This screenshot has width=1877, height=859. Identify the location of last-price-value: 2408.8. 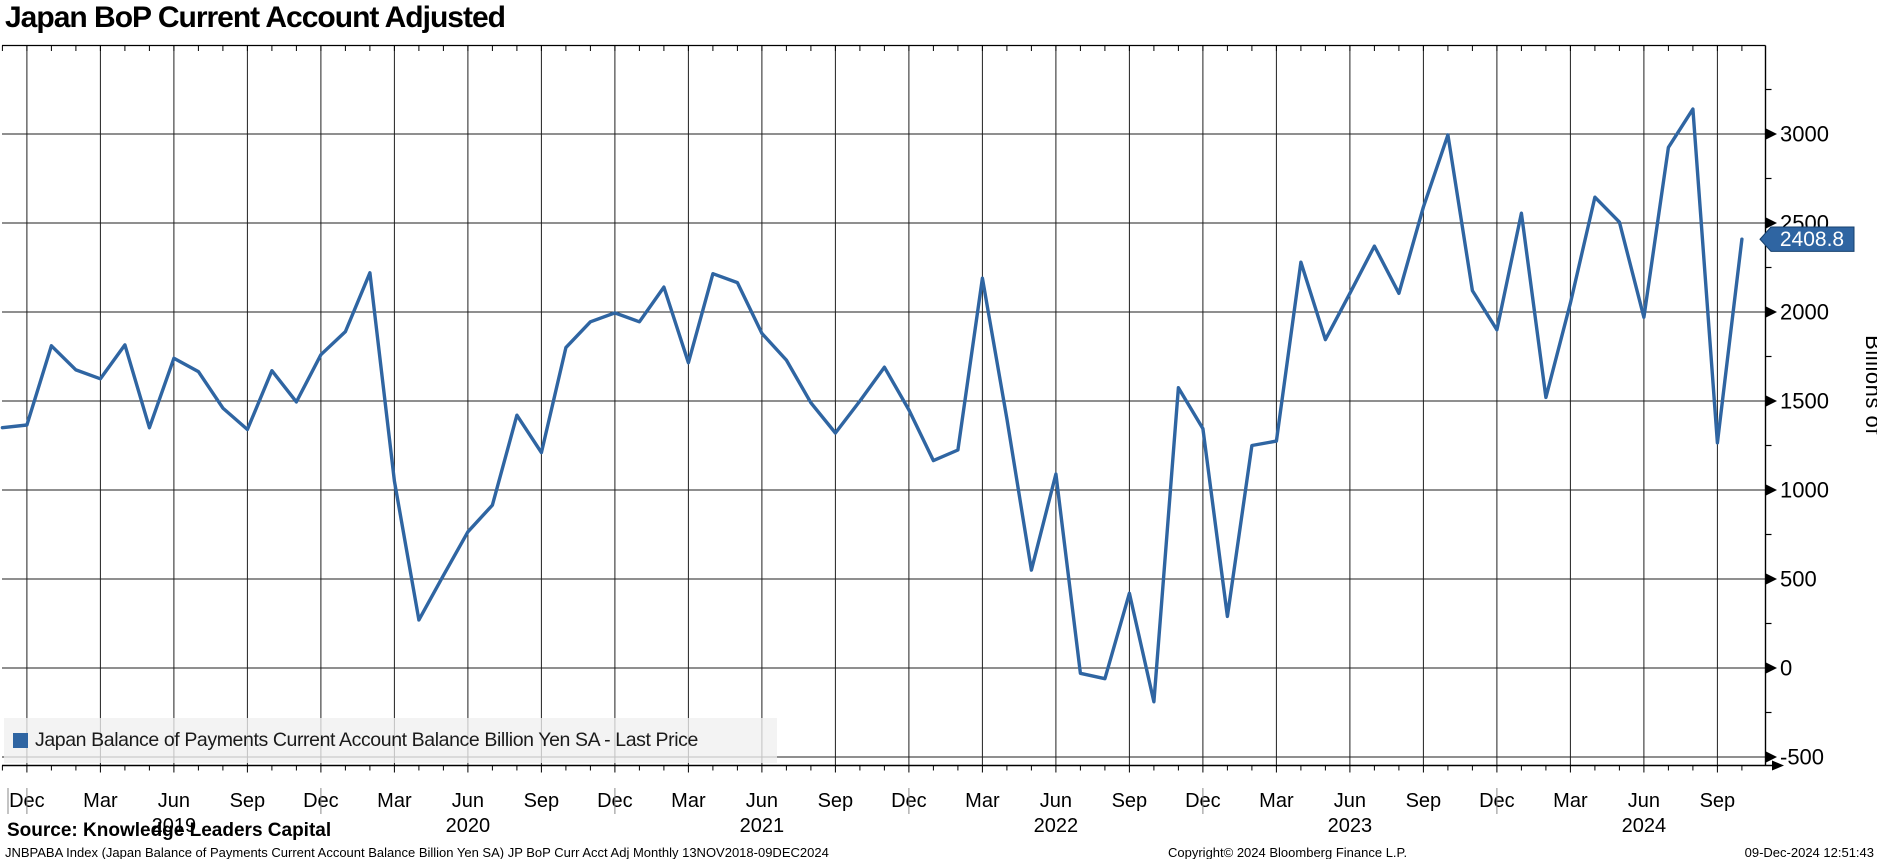
(1812, 239).